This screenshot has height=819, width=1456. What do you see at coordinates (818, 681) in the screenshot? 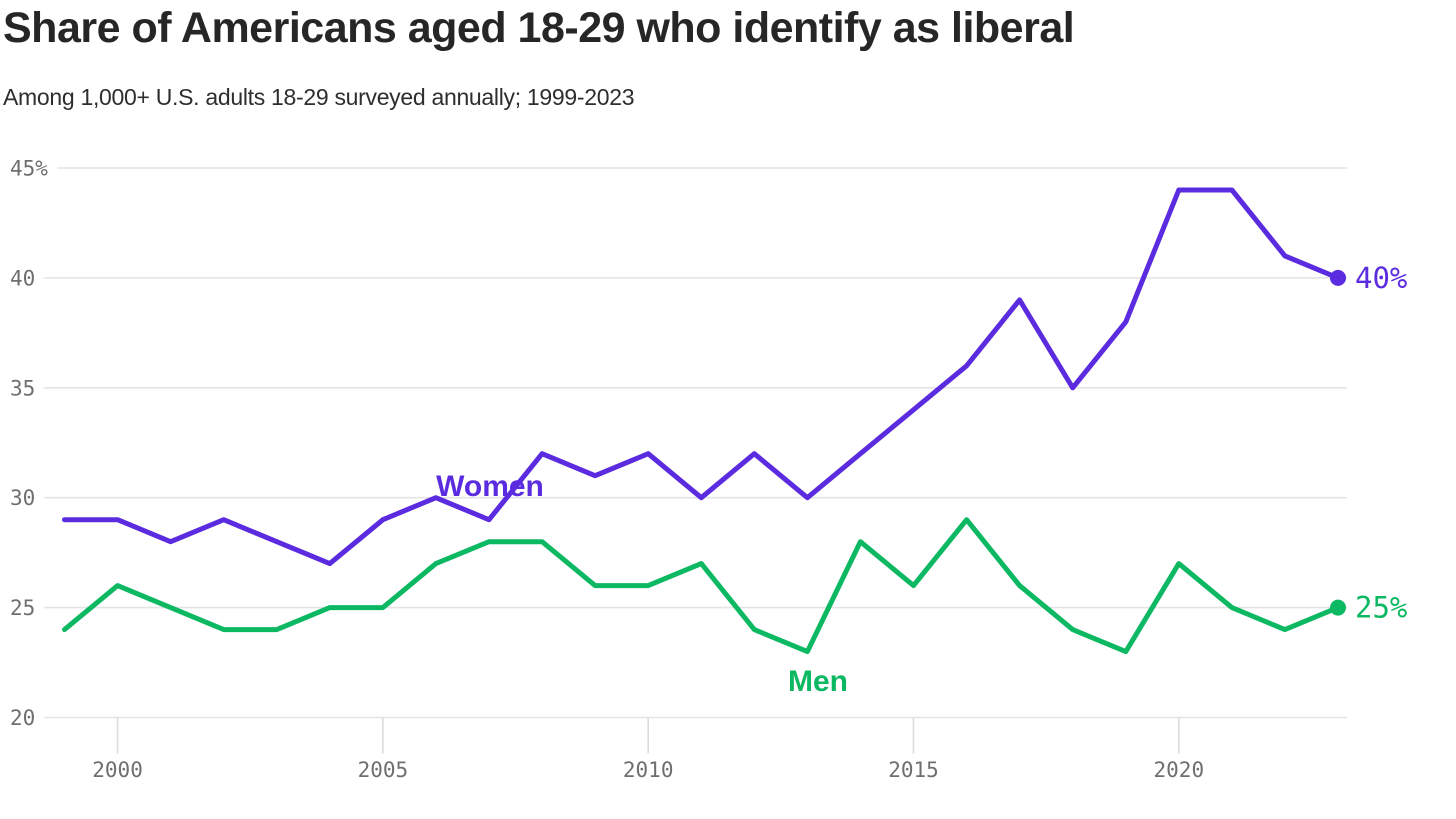
I see `series-name-label-men: Men` at bounding box center [818, 681].